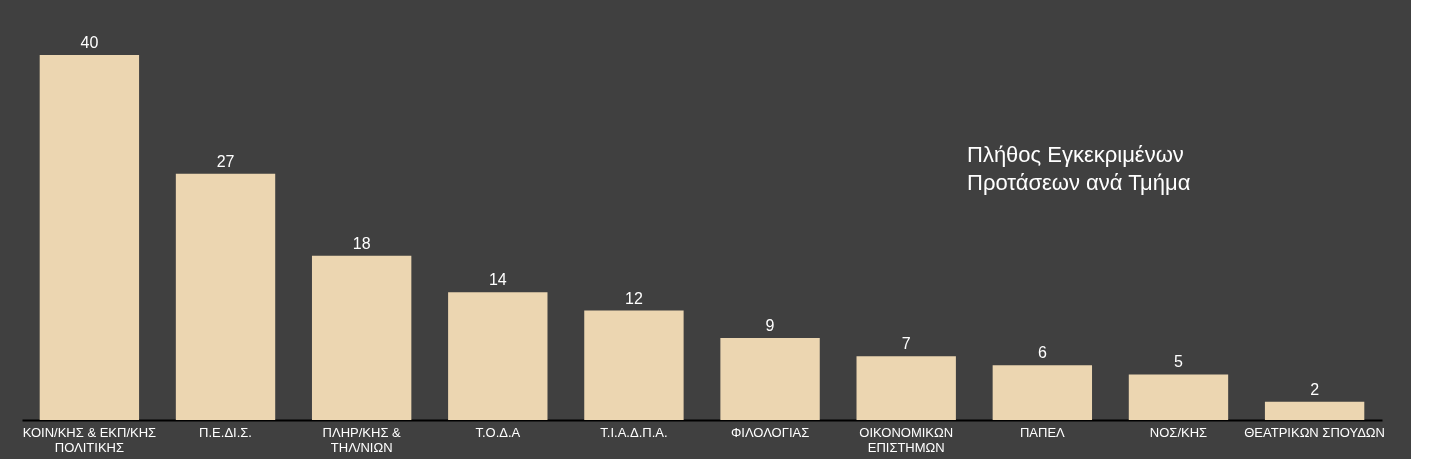  What do you see at coordinates (906, 344) in the screenshot?
I see `data-label: 7` at bounding box center [906, 344].